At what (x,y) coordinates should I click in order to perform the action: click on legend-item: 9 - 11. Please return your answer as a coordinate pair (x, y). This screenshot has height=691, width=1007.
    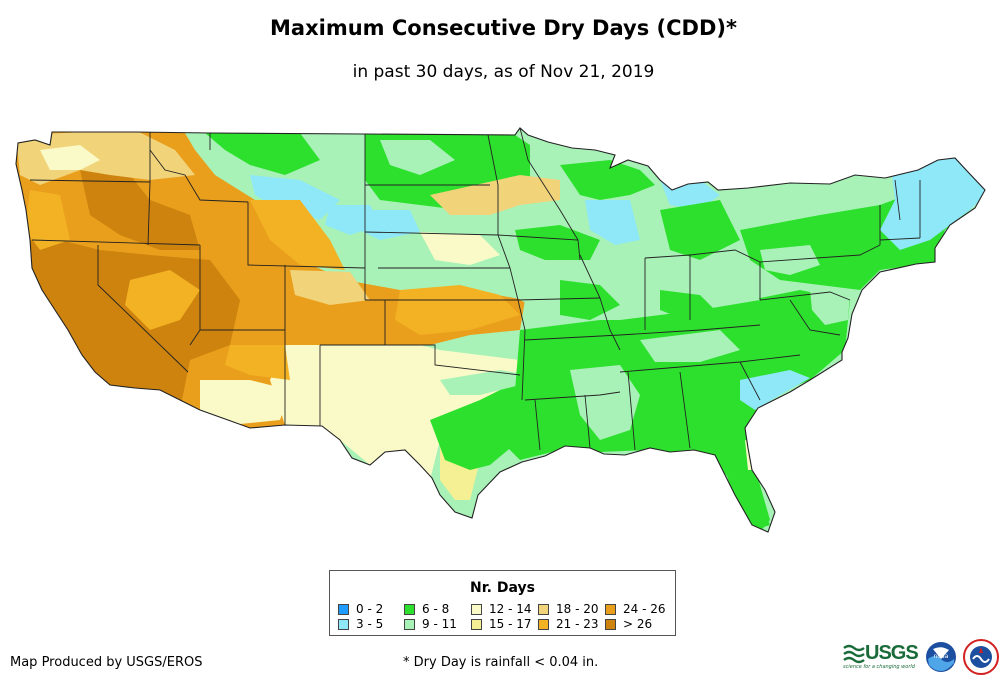
    Looking at the image, I should click on (430, 624).